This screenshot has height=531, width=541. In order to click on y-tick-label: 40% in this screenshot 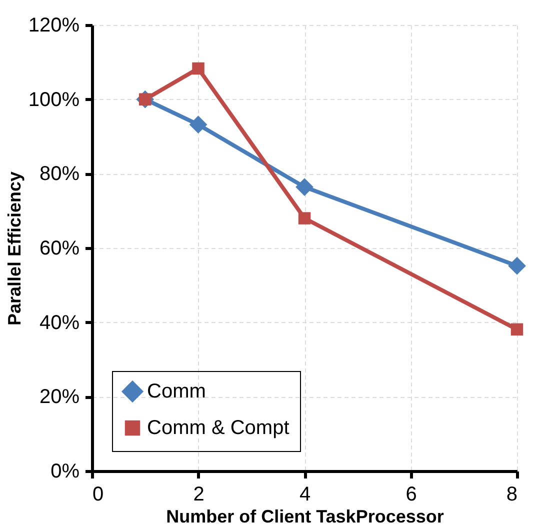, I will do `click(59, 323)`.